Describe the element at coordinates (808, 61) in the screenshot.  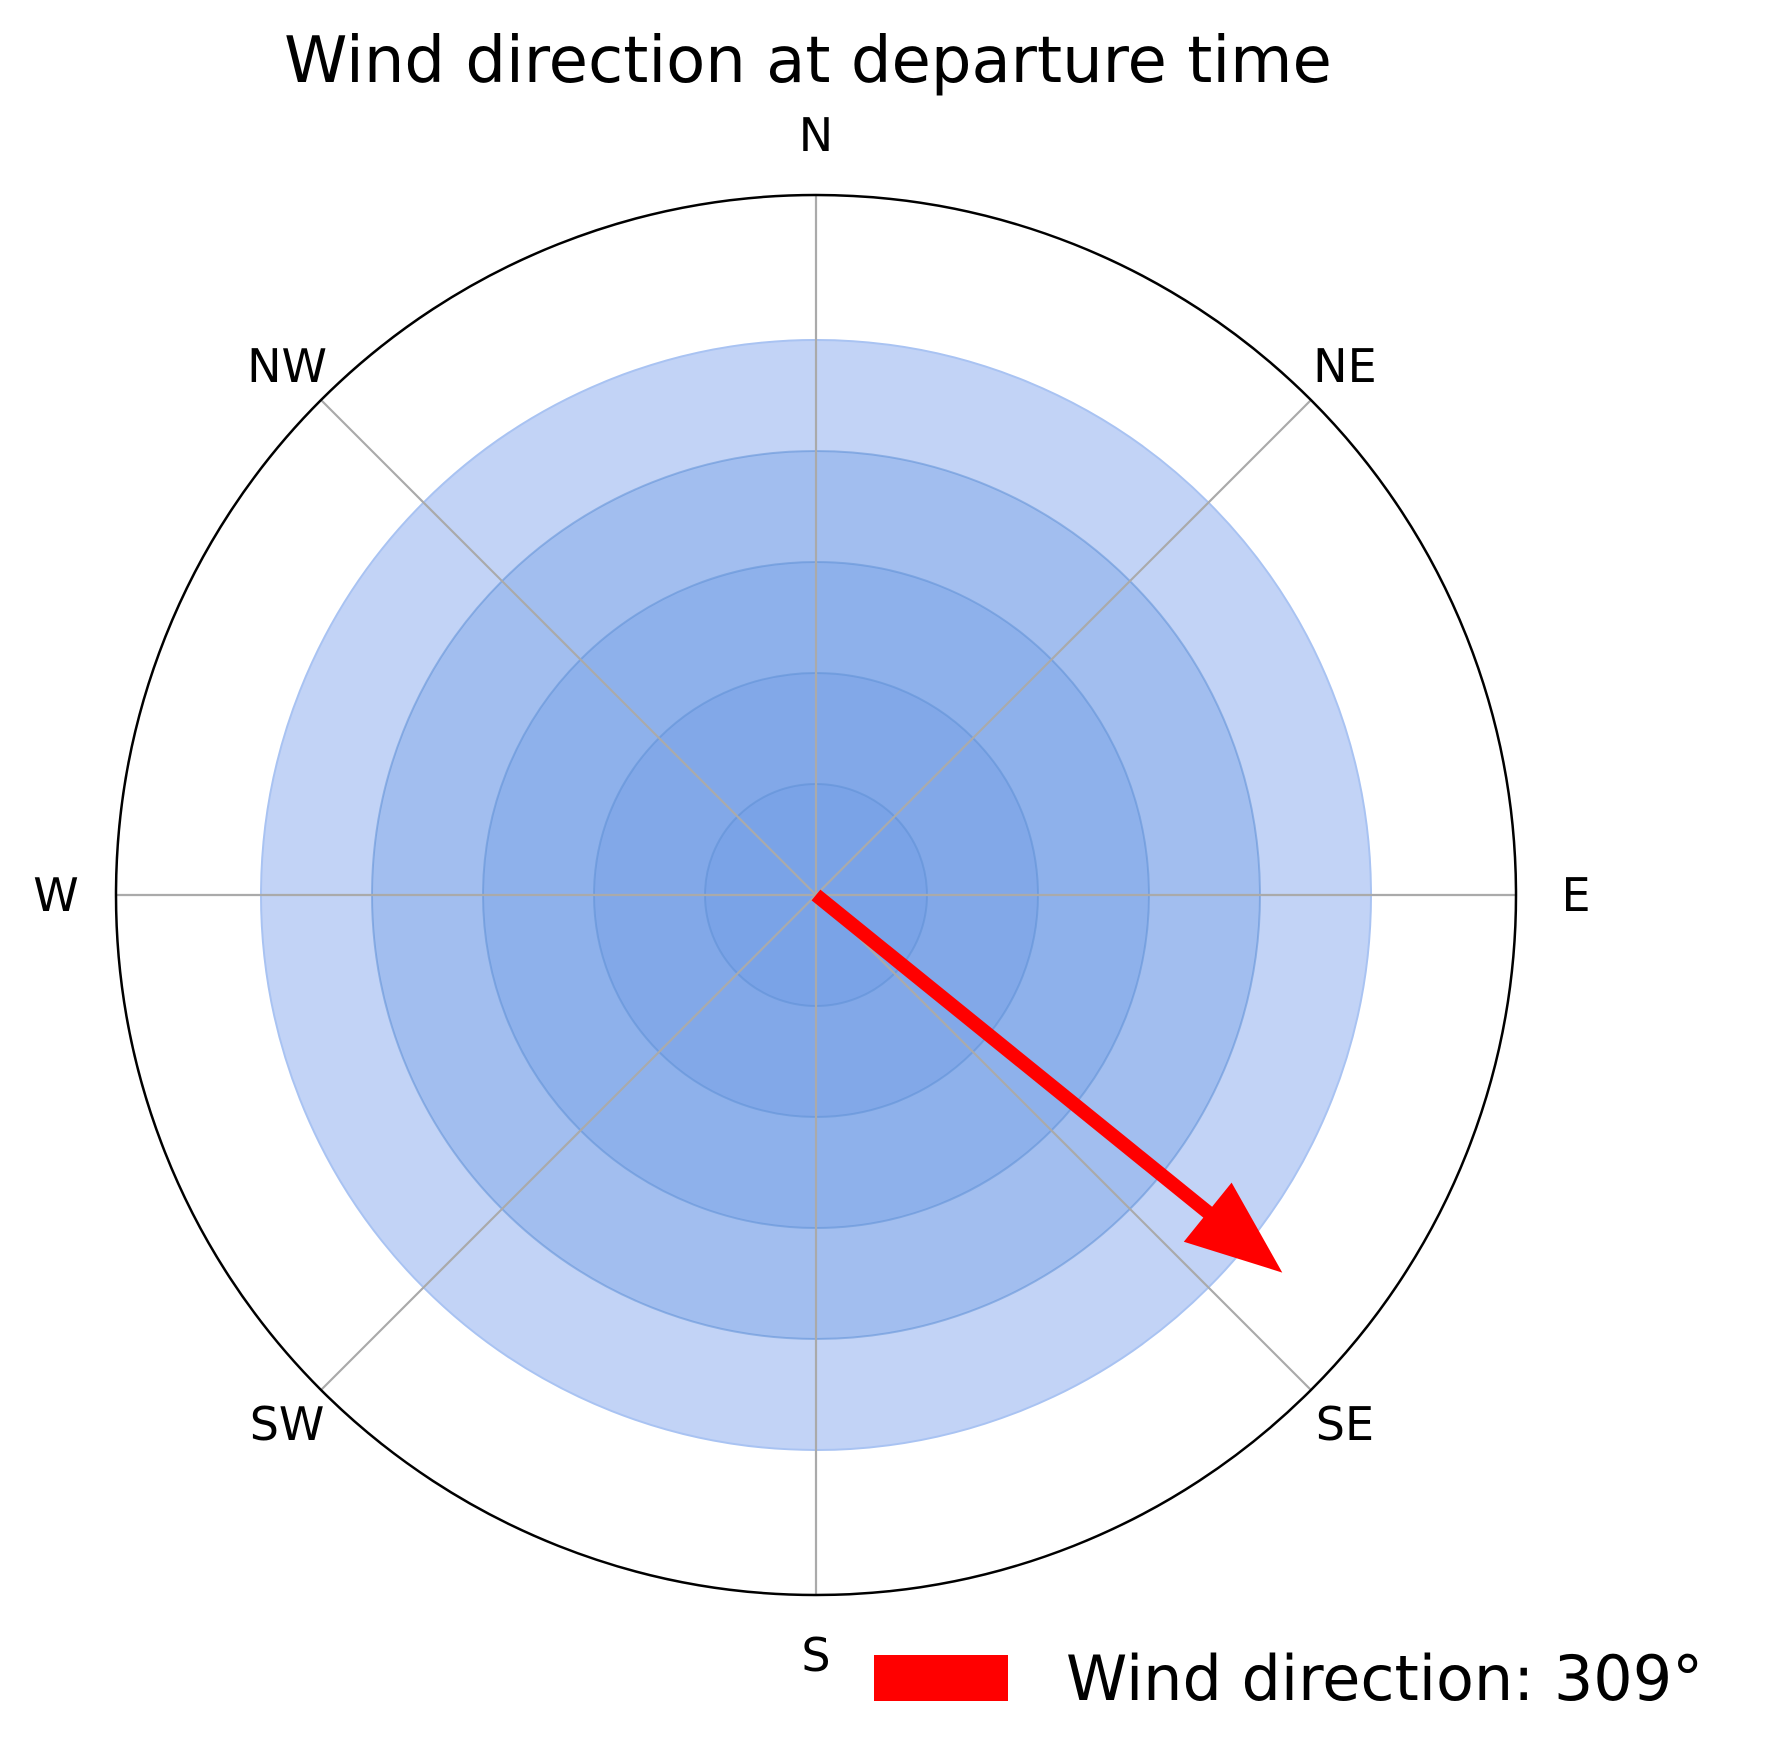
I see `chart-title: Wind direction at departure time` at that location.